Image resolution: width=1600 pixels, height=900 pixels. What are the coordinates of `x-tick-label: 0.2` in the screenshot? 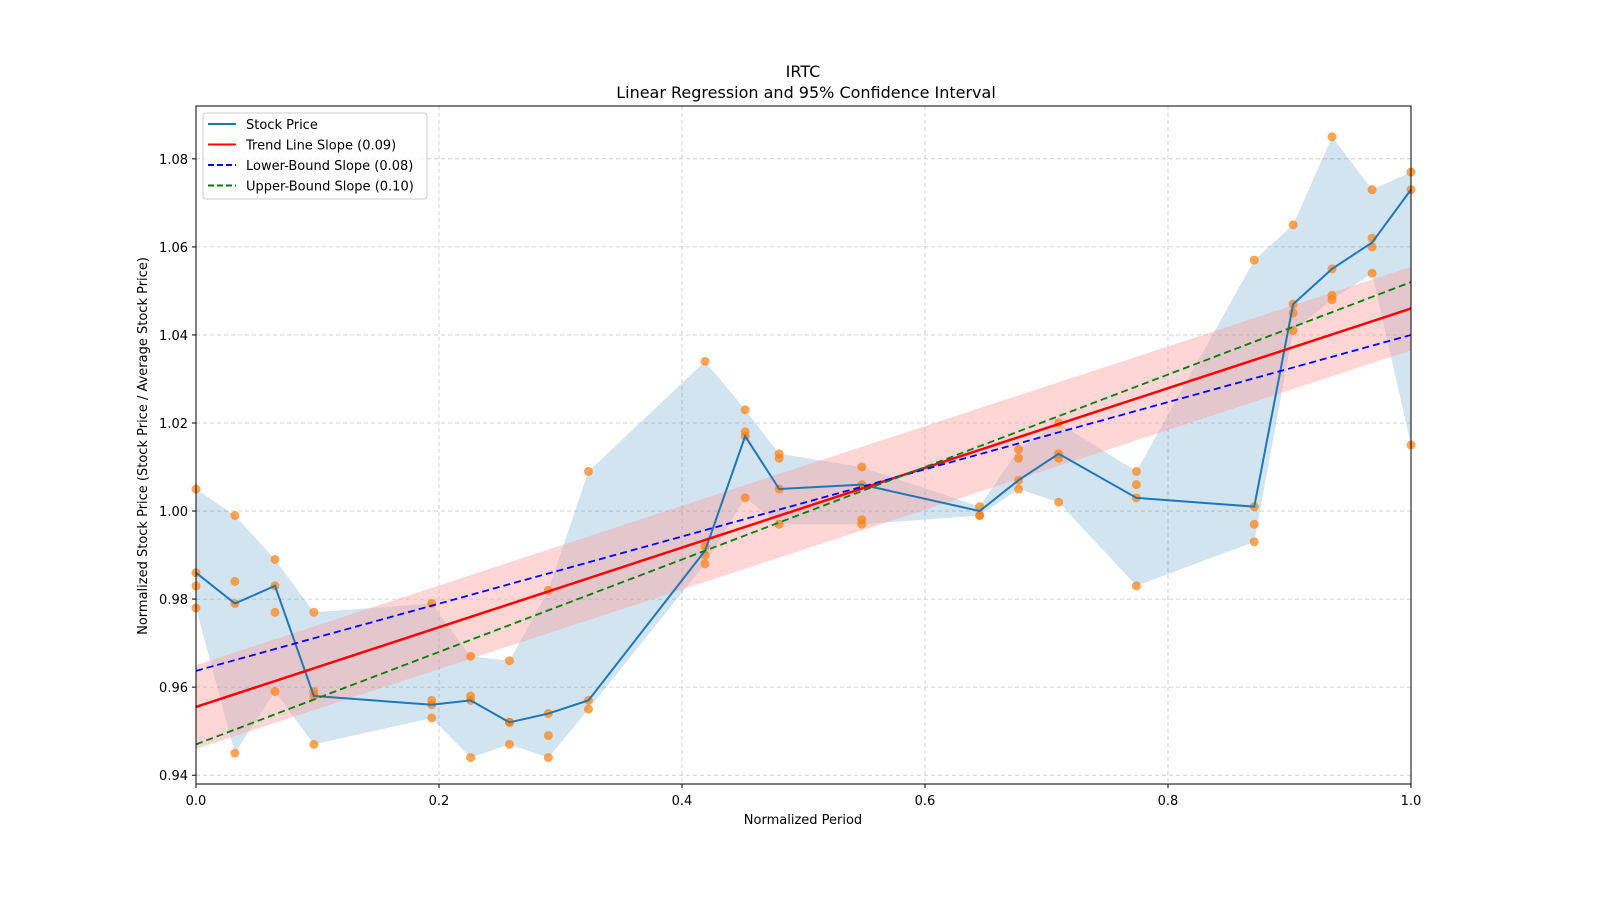 It's located at (439, 801).